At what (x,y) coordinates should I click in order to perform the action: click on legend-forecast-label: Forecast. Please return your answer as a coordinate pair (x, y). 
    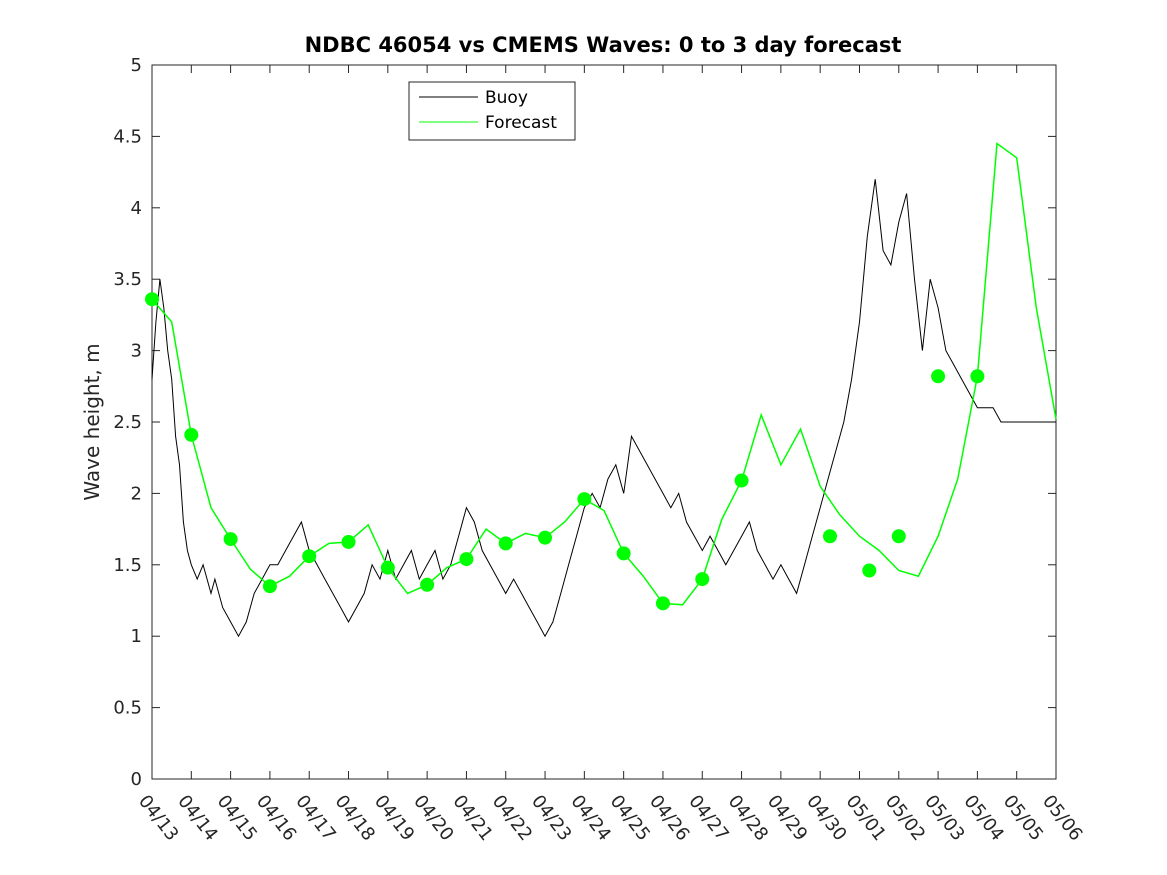
    Looking at the image, I should click on (521, 123).